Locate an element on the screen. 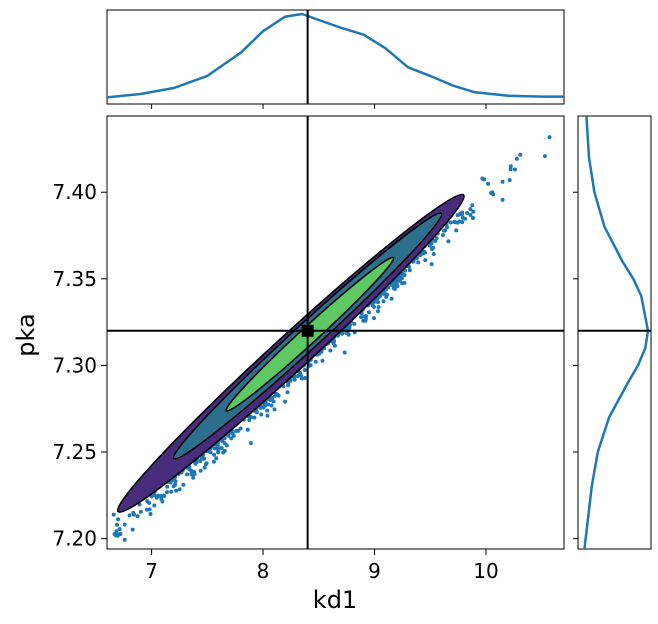 Image resolution: width=658 pixels, height=624 pixels. marginal-y-kde is located at coordinates (614, 332).